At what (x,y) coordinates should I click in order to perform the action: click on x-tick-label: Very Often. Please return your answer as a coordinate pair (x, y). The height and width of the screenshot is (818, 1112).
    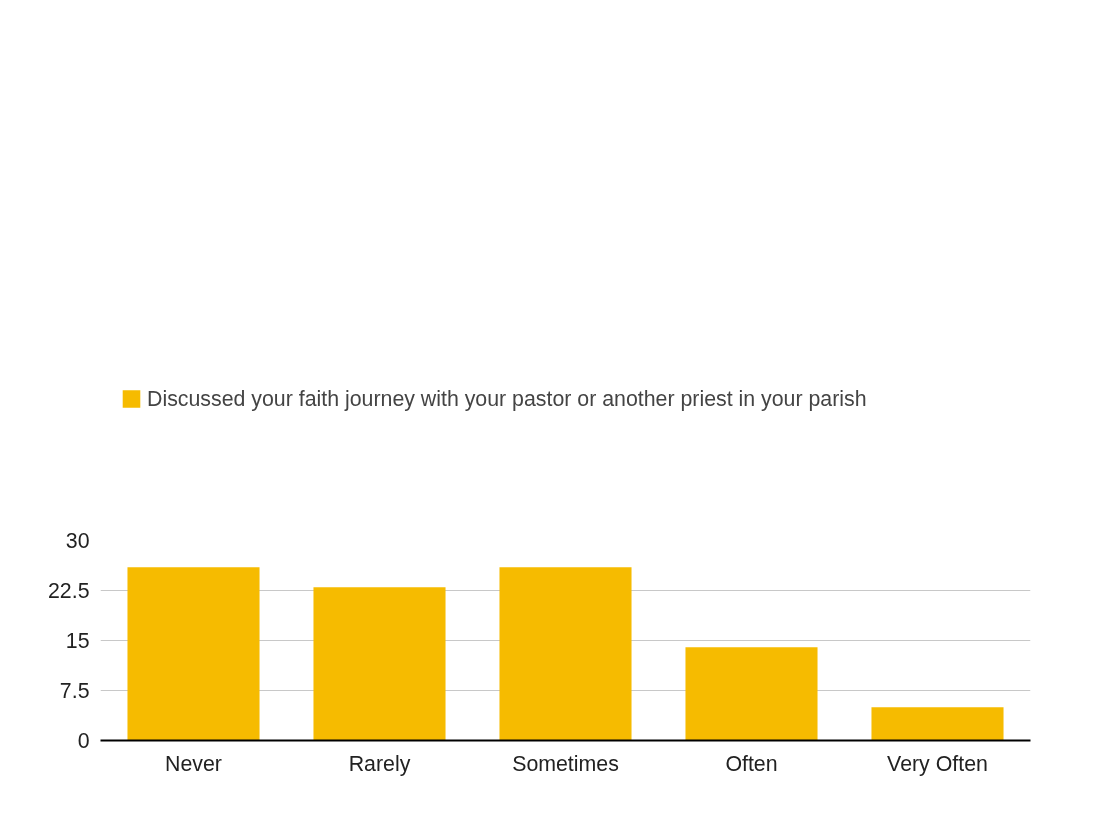
    Looking at the image, I should click on (937, 763).